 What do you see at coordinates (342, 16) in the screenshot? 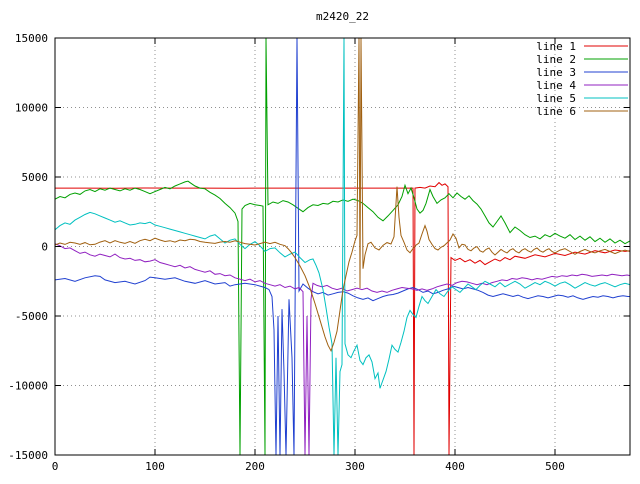
I see `chart-title: m2420_22` at bounding box center [342, 16].